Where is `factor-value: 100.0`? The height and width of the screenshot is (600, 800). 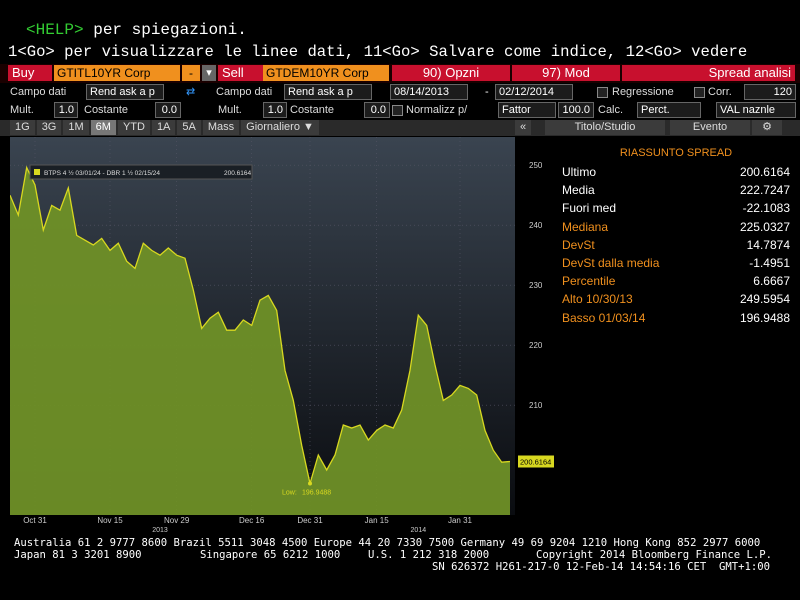 factor-value: 100.0 is located at coordinates (576, 110).